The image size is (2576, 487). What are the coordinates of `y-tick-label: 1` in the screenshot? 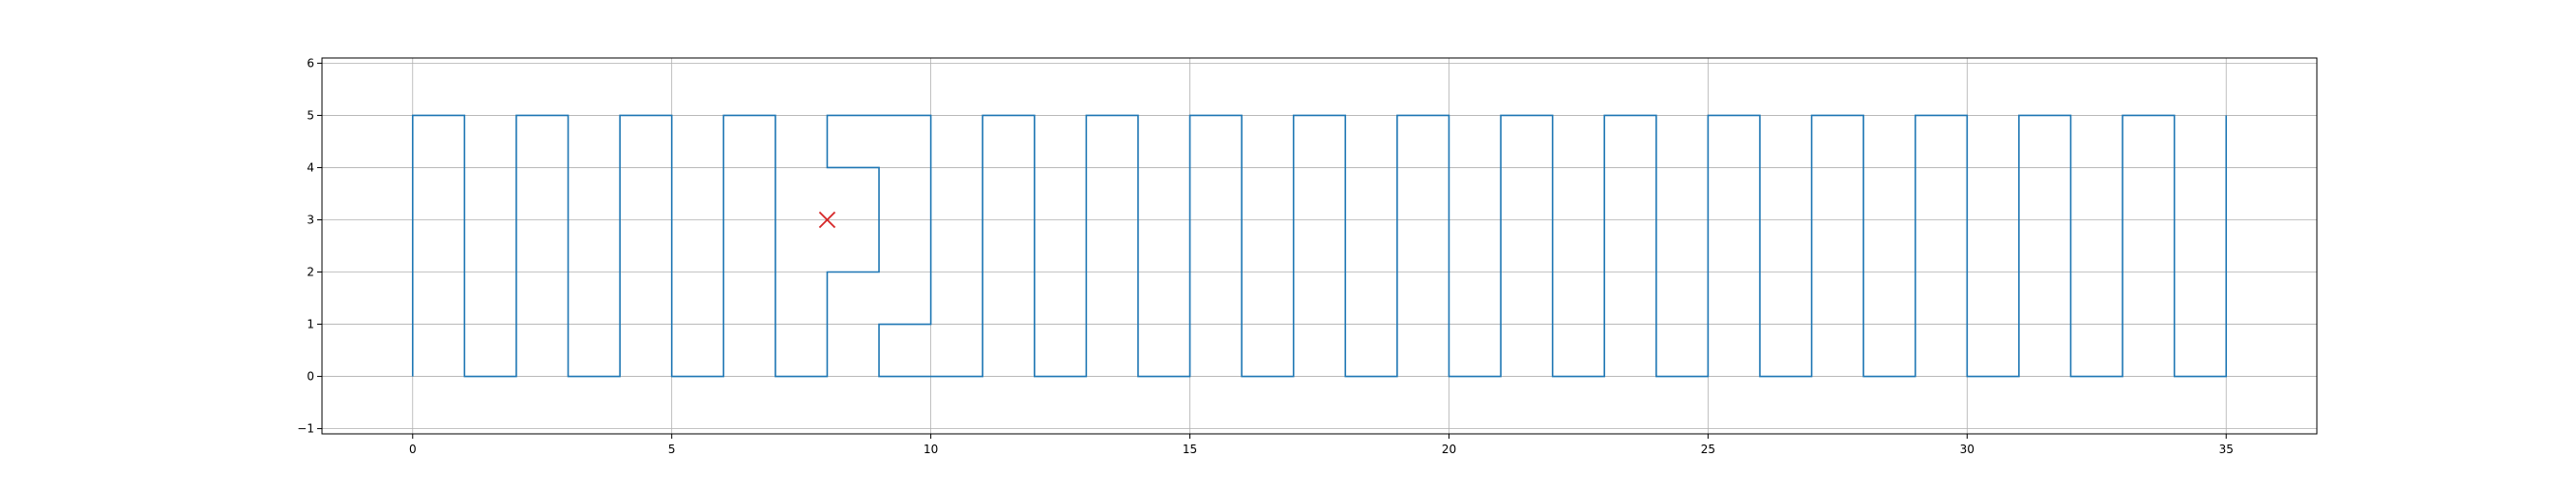 It's located at (310, 324).